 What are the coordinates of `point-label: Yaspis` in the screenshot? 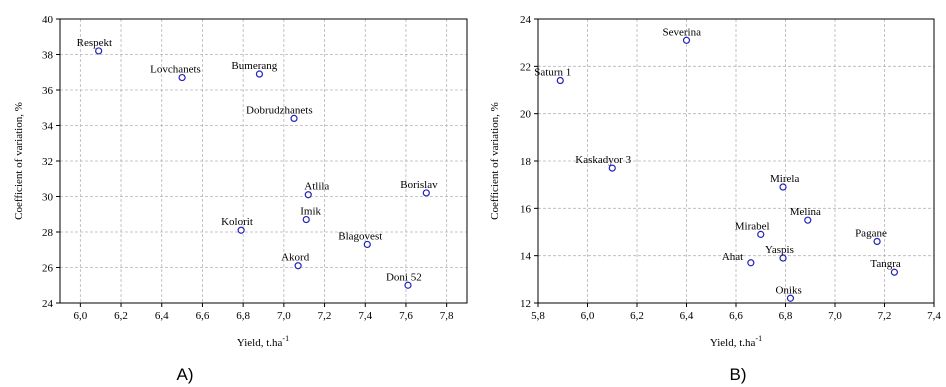 It's located at (779, 250).